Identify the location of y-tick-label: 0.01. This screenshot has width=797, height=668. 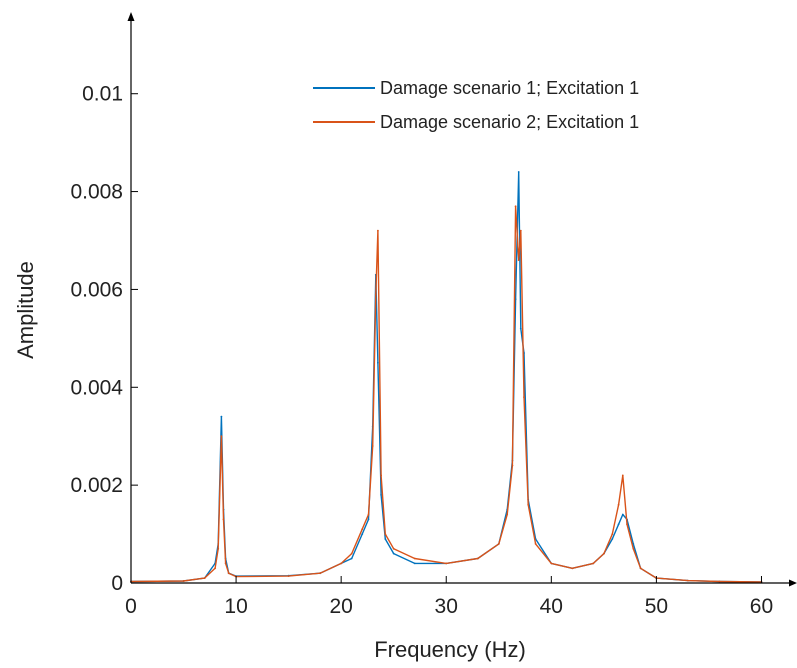
(102, 94).